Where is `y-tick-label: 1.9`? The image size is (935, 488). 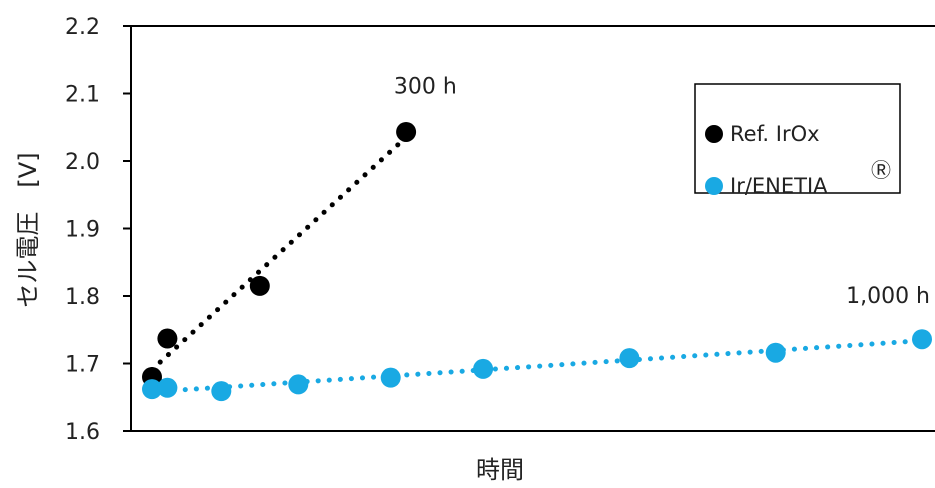 y-tick-label: 1.9 is located at coordinates (82, 230).